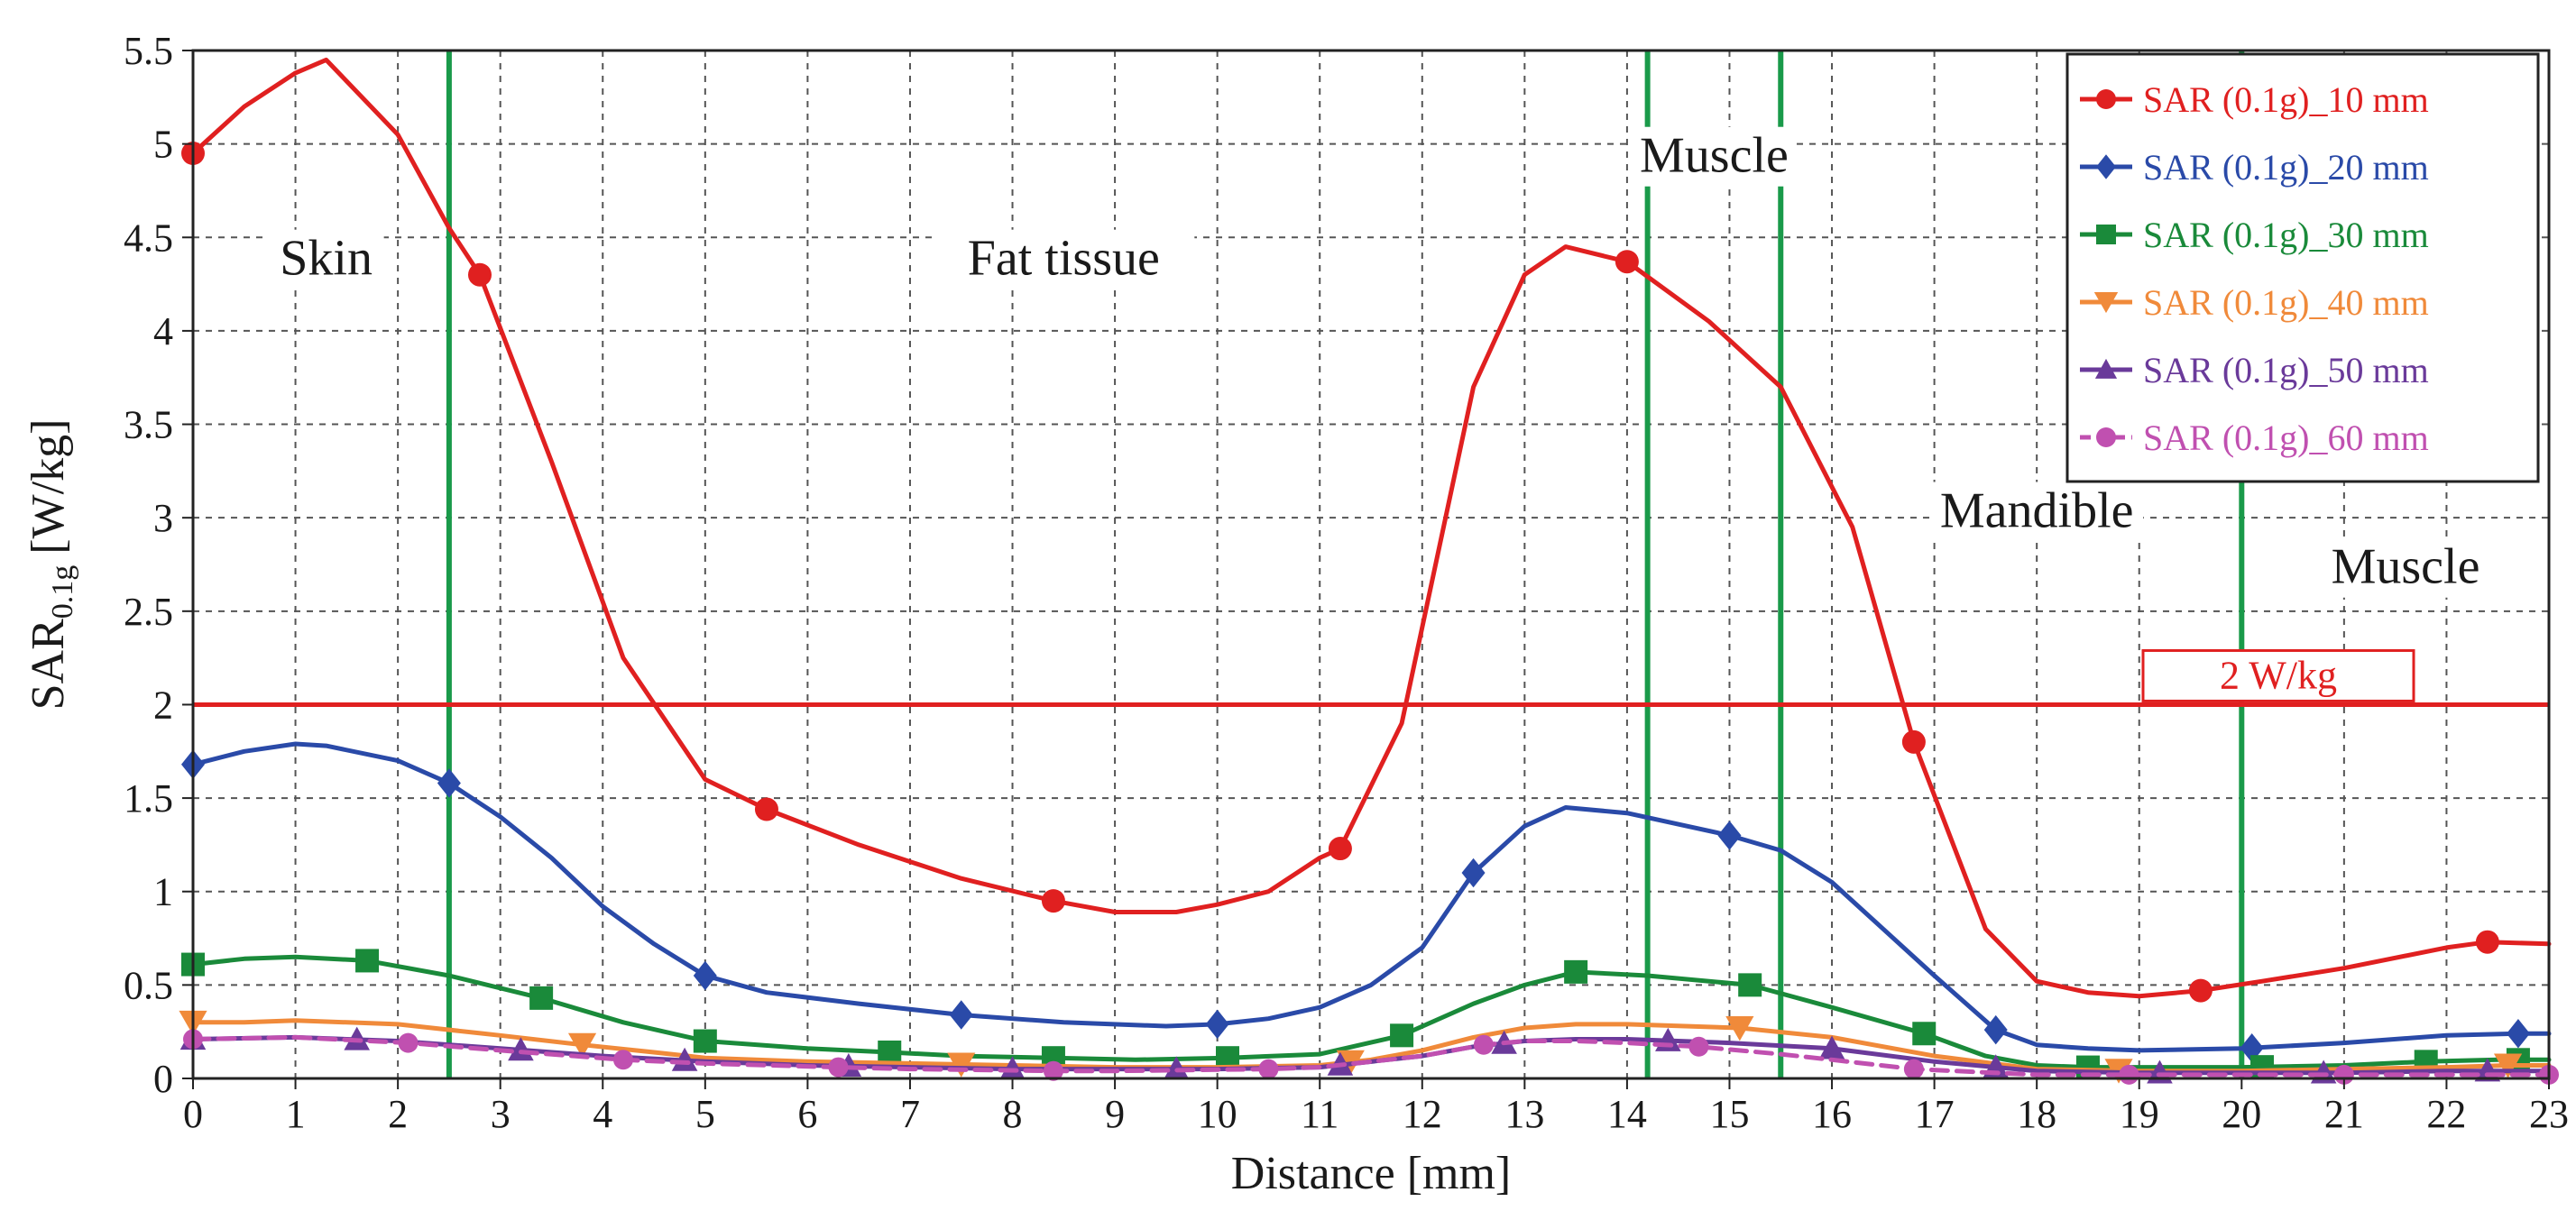  Describe the element at coordinates (48, 487) in the screenshot. I see `y-axis-title-unit: [W/kg]` at that location.